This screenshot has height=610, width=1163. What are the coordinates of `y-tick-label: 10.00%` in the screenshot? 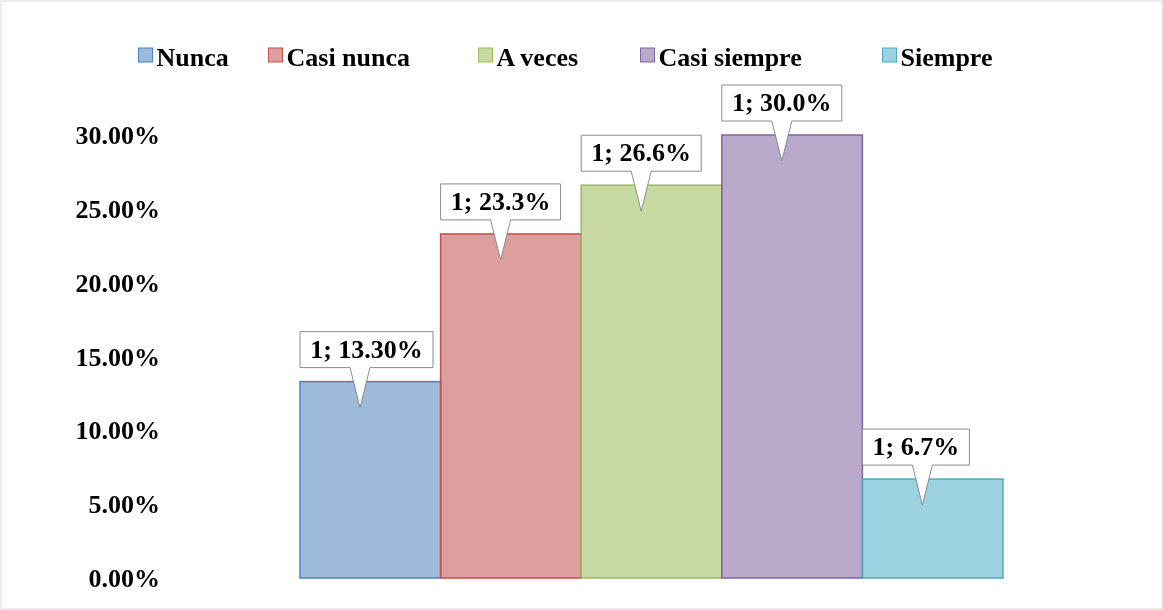 It's located at (117, 431).